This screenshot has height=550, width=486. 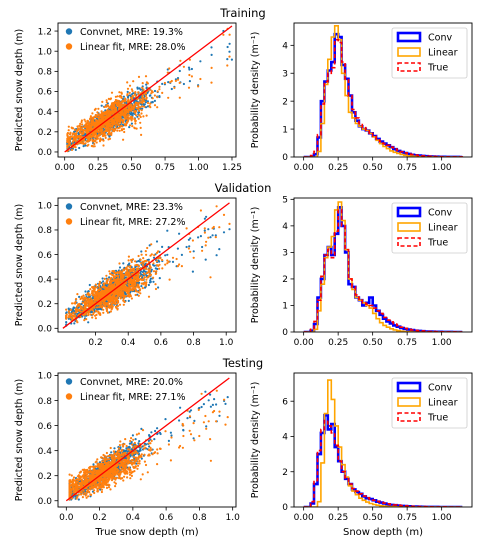 What do you see at coordinates (373, 168) in the screenshot?
I see `x-tick-label: 0.50` at bounding box center [373, 168].